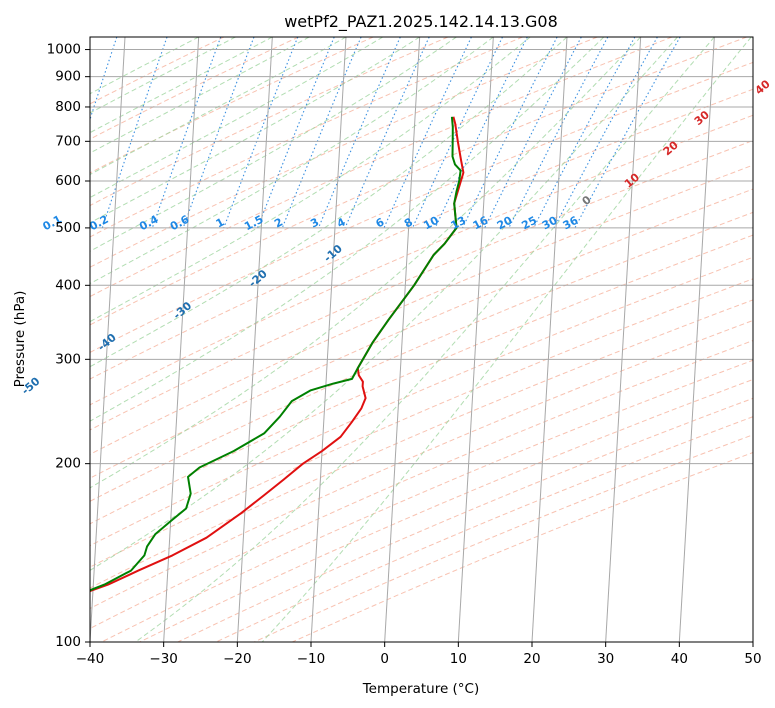 The width and height of the screenshot is (775, 708). What do you see at coordinates (149, 223) in the screenshot?
I see `mixing-ratio-label: 0.4` at bounding box center [149, 223].